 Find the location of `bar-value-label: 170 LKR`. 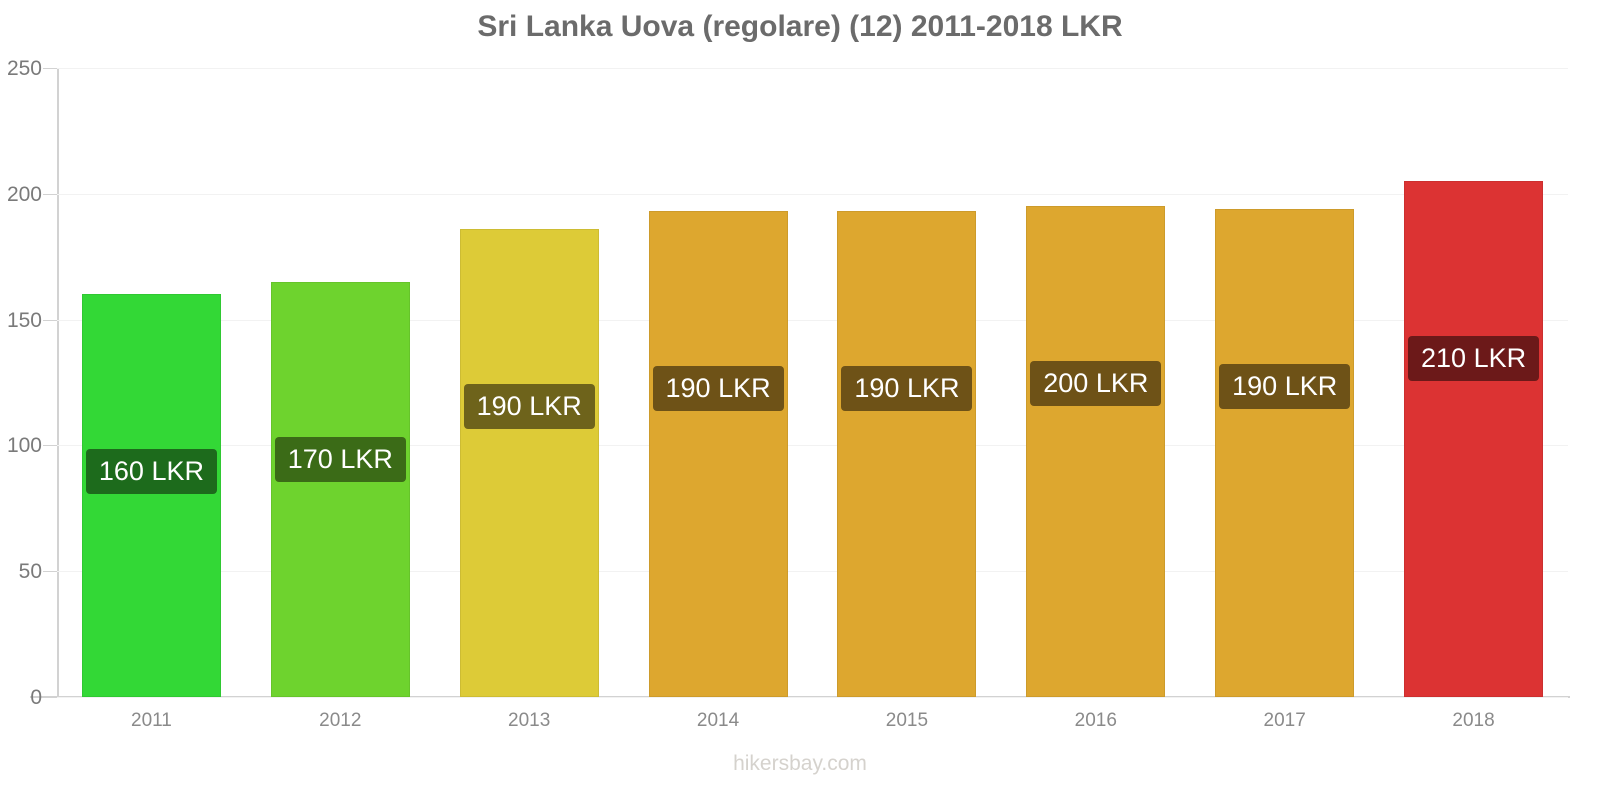

bar-value-label: 170 LKR is located at coordinates (340, 459).